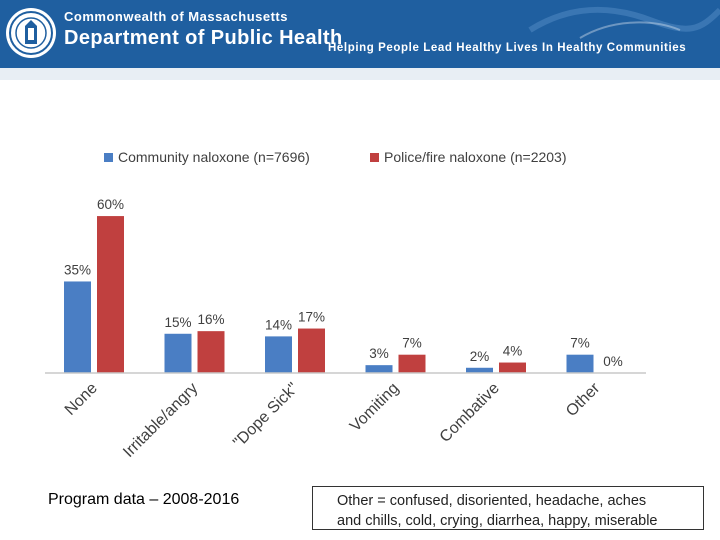 The height and width of the screenshot is (540, 720). What do you see at coordinates (379, 353) in the screenshot?
I see `data-label-1-4: 3%` at bounding box center [379, 353].